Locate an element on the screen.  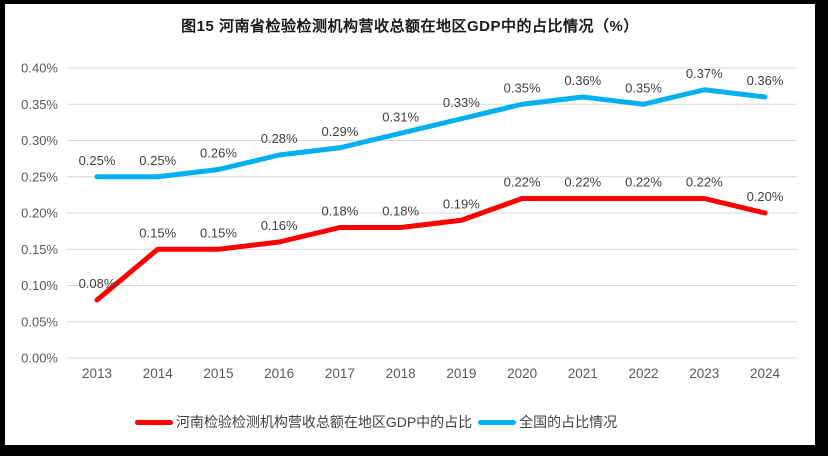
x-axis-tick-label: 2020 is located at coordinates (522, 373).